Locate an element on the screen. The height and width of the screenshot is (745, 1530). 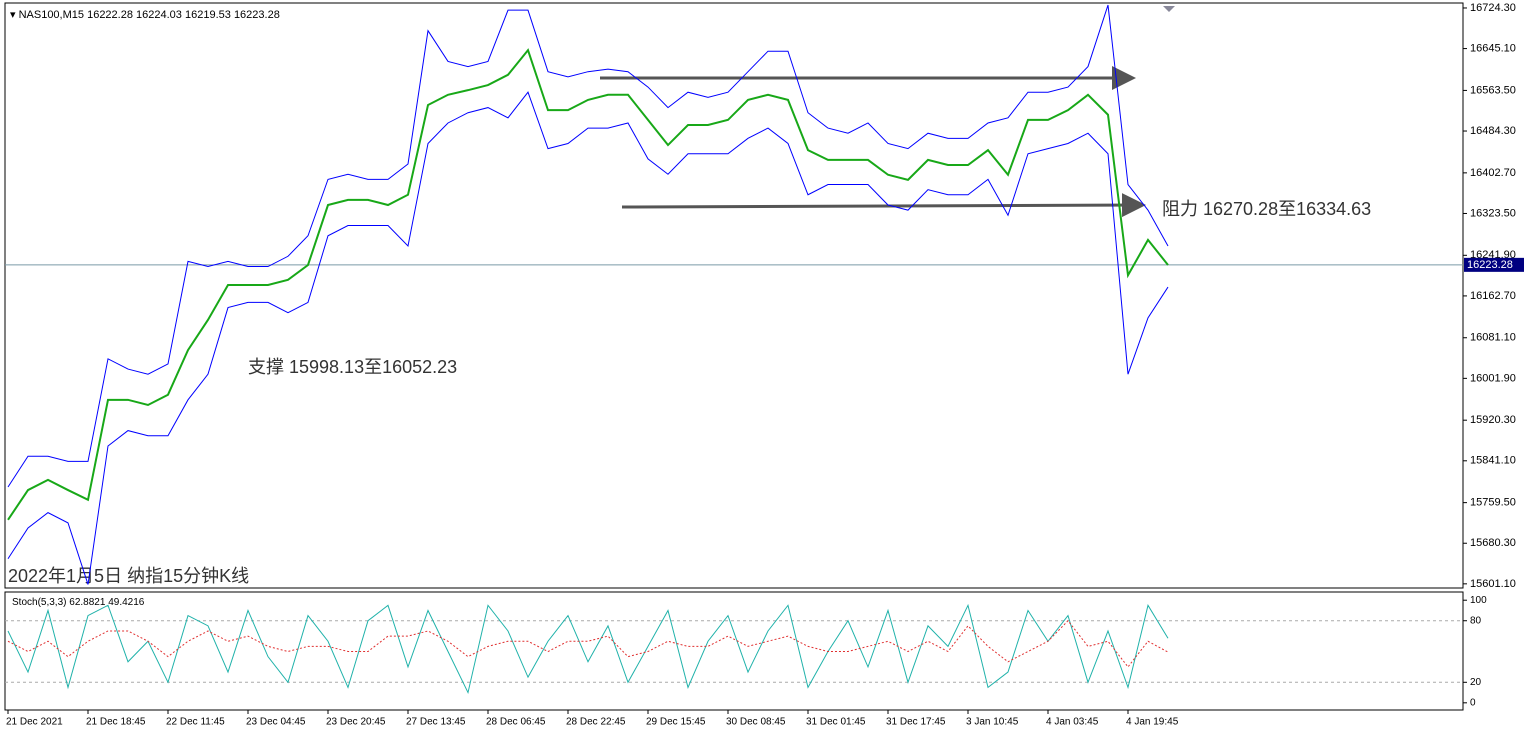
stoch-name: Stoch(5,3,3) is located at coordinates (39, 602).